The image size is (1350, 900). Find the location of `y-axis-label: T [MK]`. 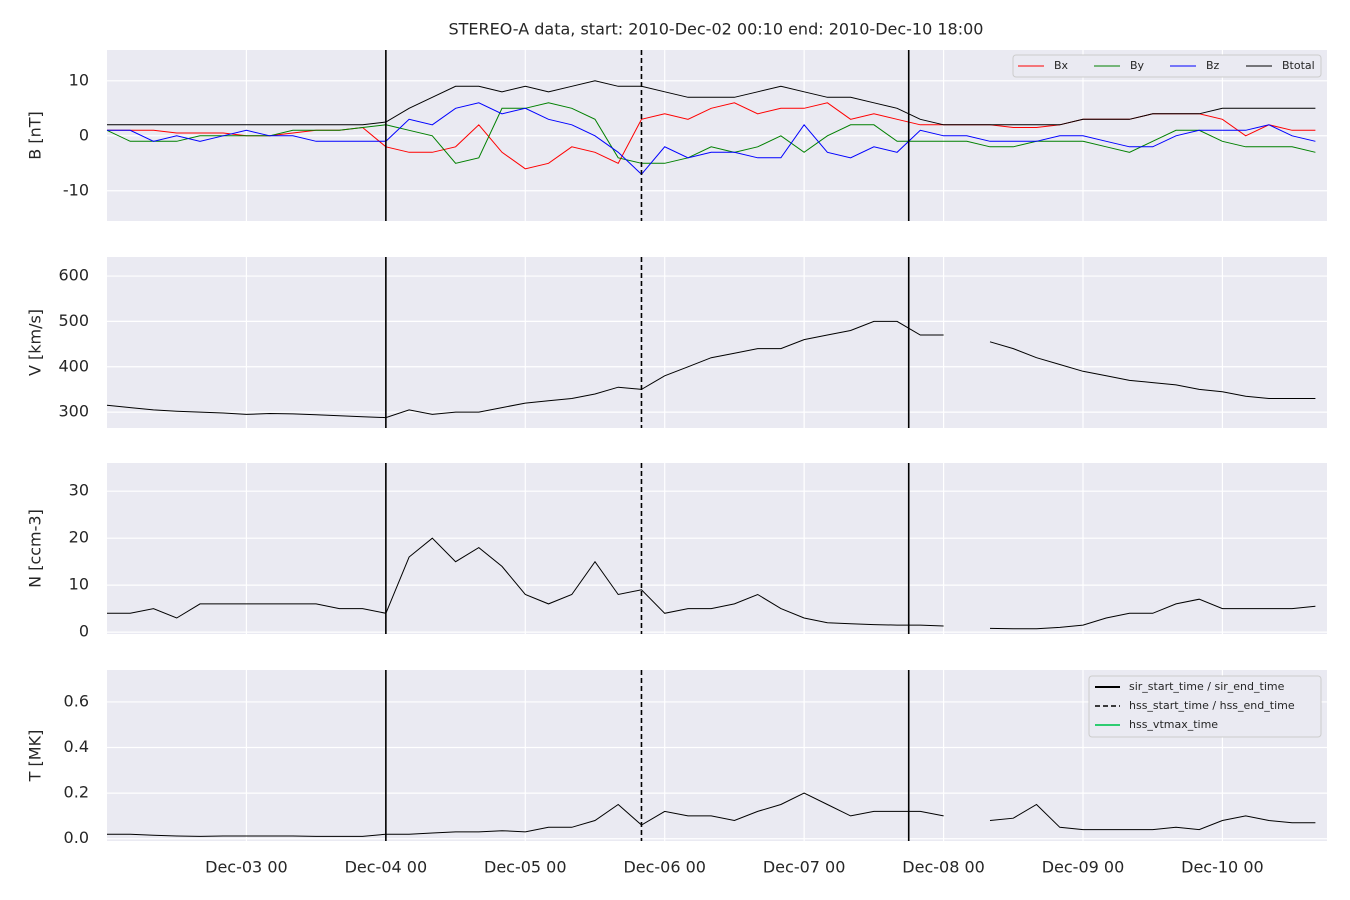

y-axis-label: T [MK] is located at coordinates (35, 756).